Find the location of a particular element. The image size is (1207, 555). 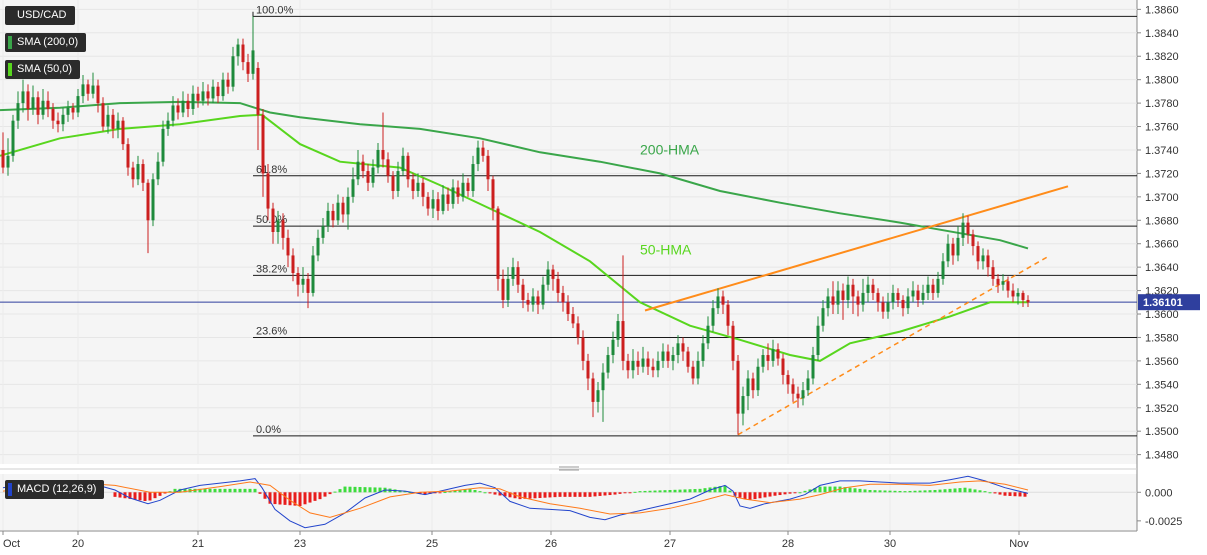

sma200-legend: SMA (200,0) is located at coordinates (46, 42).